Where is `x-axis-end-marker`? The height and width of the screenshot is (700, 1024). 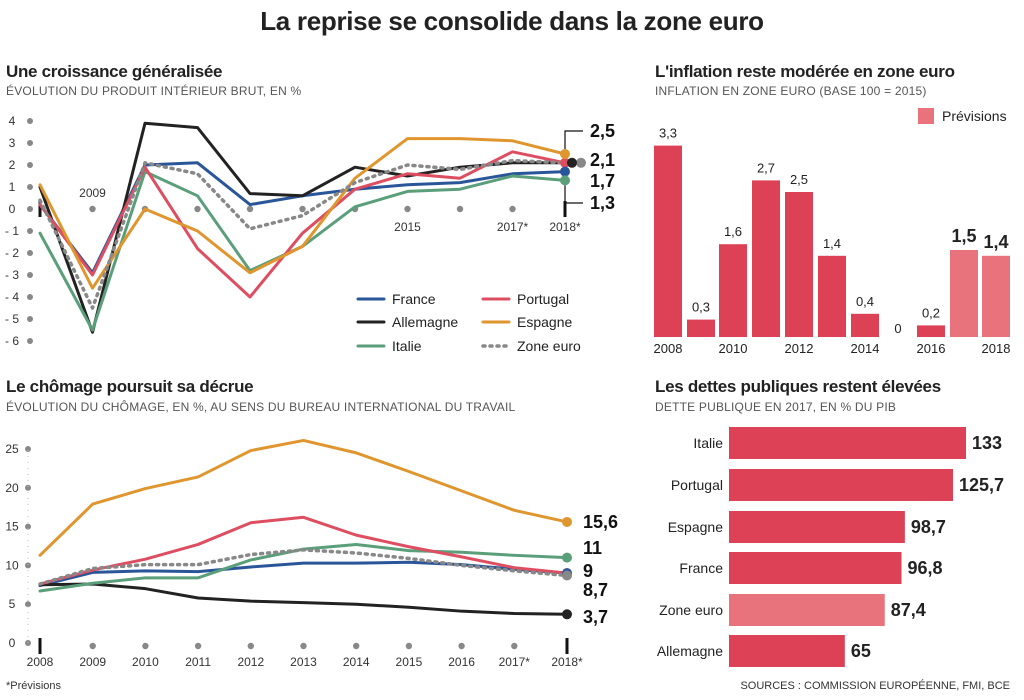 x-axis-end-marker is located at coordinates (567, 646).